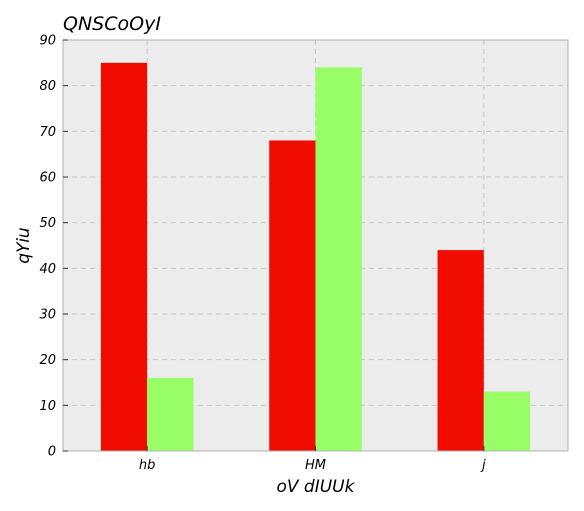  What do you see at coordinates (316, 487) in the screenshot?
I see `x-axis-label: oV dIUUk` at bounding box center [316, 487].